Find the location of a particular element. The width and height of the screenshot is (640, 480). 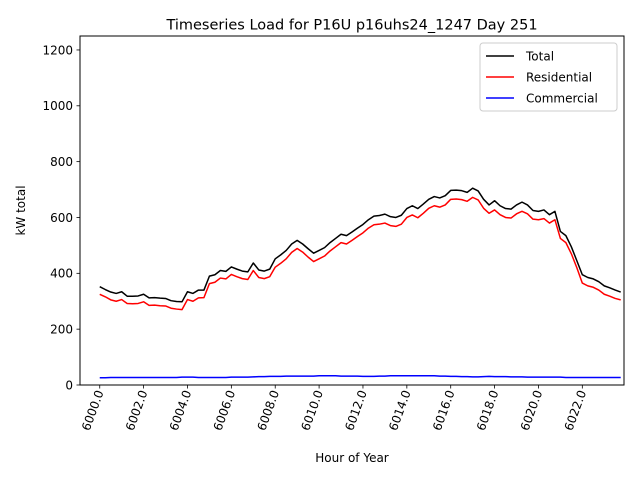

y-axis-title: kW total is located at coordinates (21, 210).